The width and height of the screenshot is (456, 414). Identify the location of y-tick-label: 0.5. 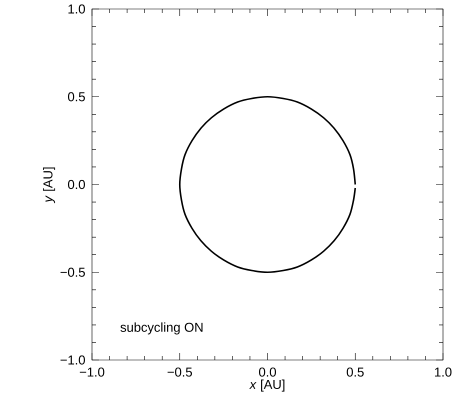
(76, 97).